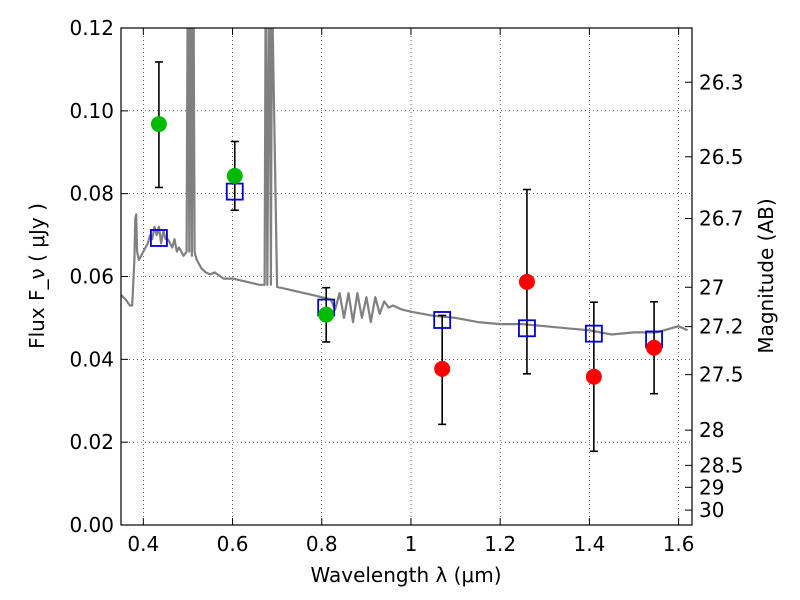  Describe the element at coordinates (91, 277) in the screenshot. I see `y-tick-label: 0.06` at that location.